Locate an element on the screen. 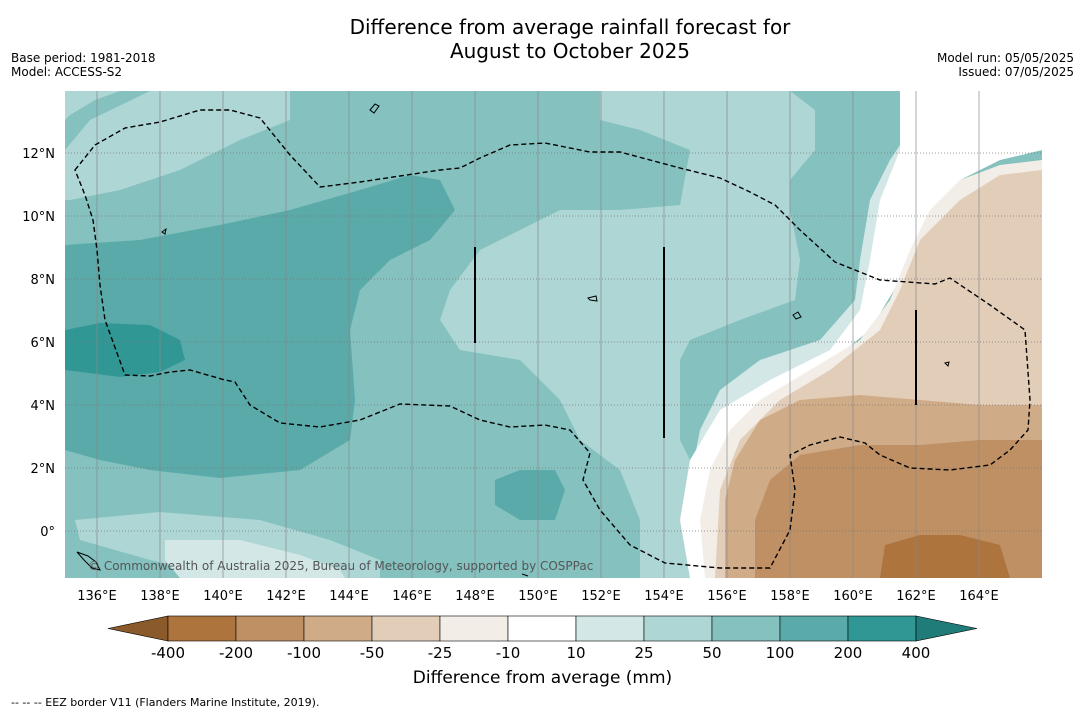 The height and width of the screenshot is (713, 1085). colorbar-tick-label: -200 is located at coordinates (236, 653).